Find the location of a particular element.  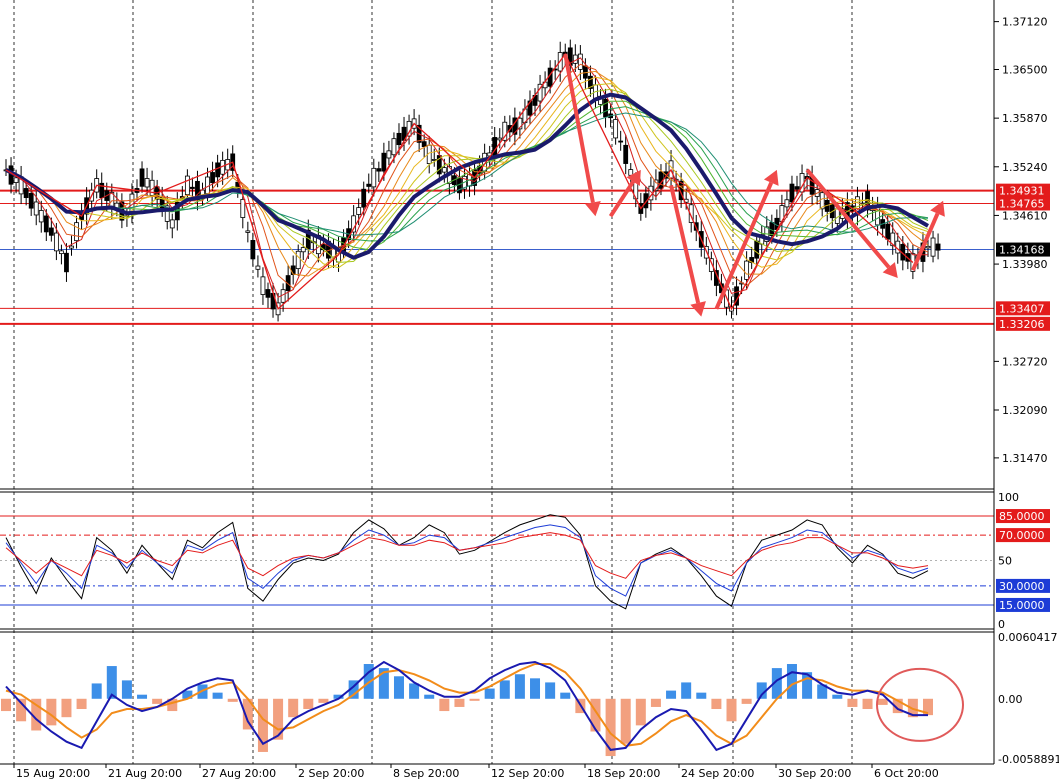

macd-tick-label: -0.0058891 is located at coordinates (1028, 759).